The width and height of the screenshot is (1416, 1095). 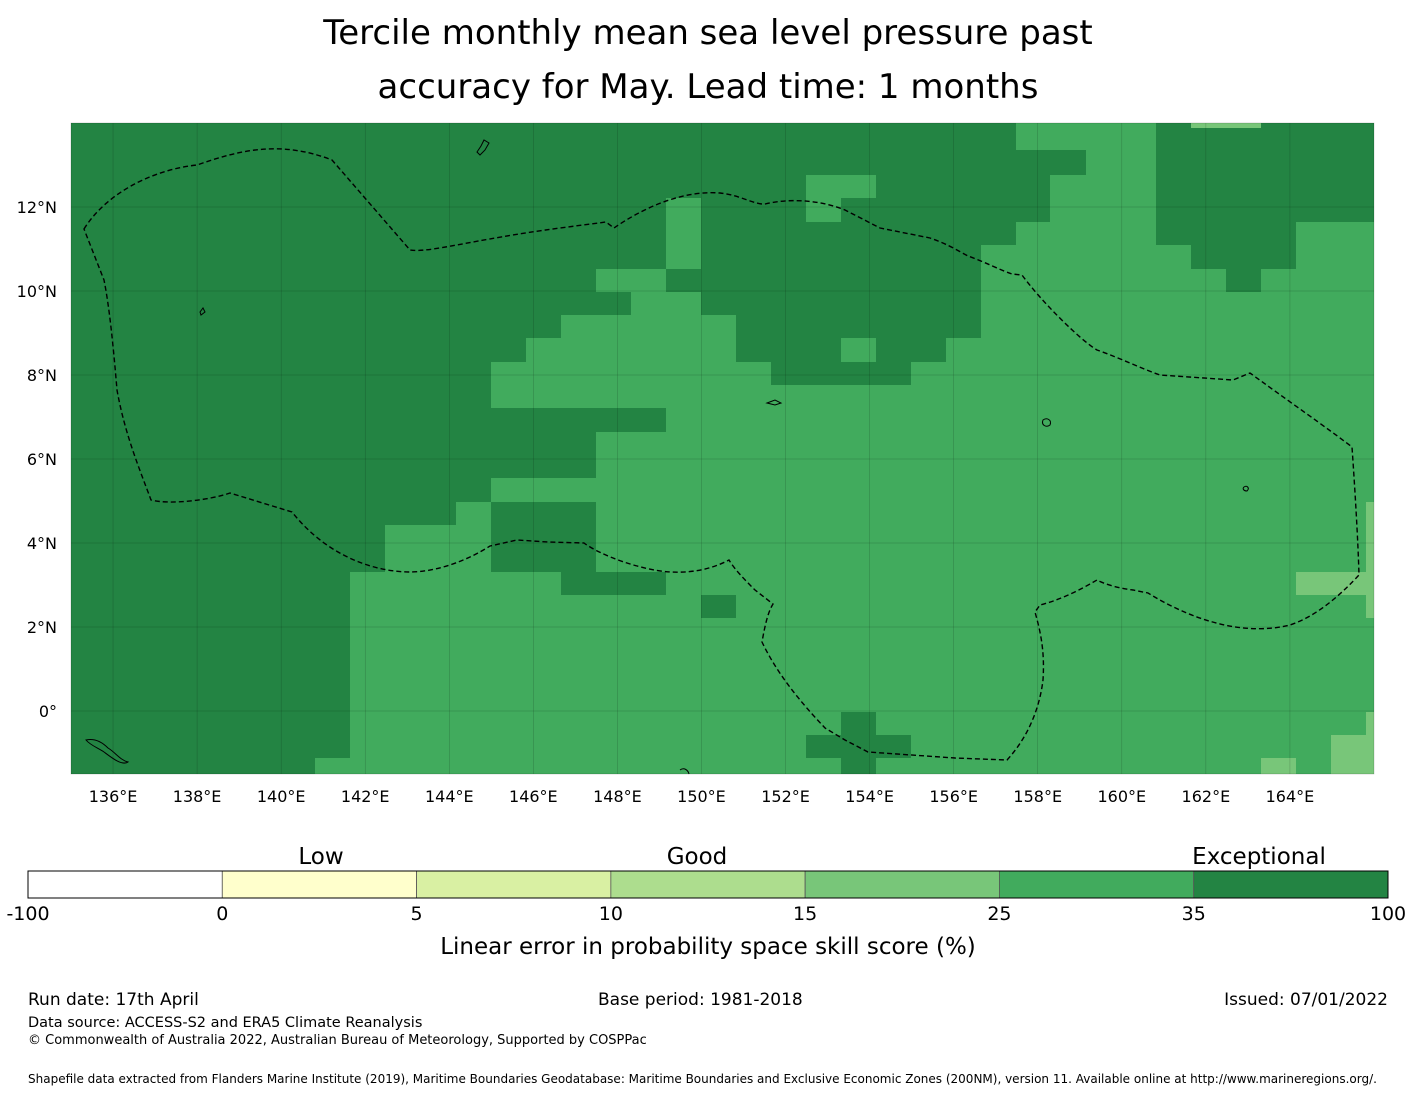 I want to click on colorbar-tick-label: 0, so click(x=222, y=914).